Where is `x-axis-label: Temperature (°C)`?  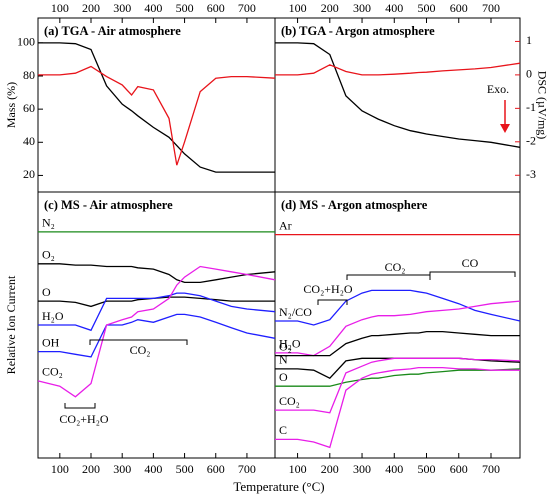
x-axis-label: Temperature (°C) is located at coordinates (278, 486).